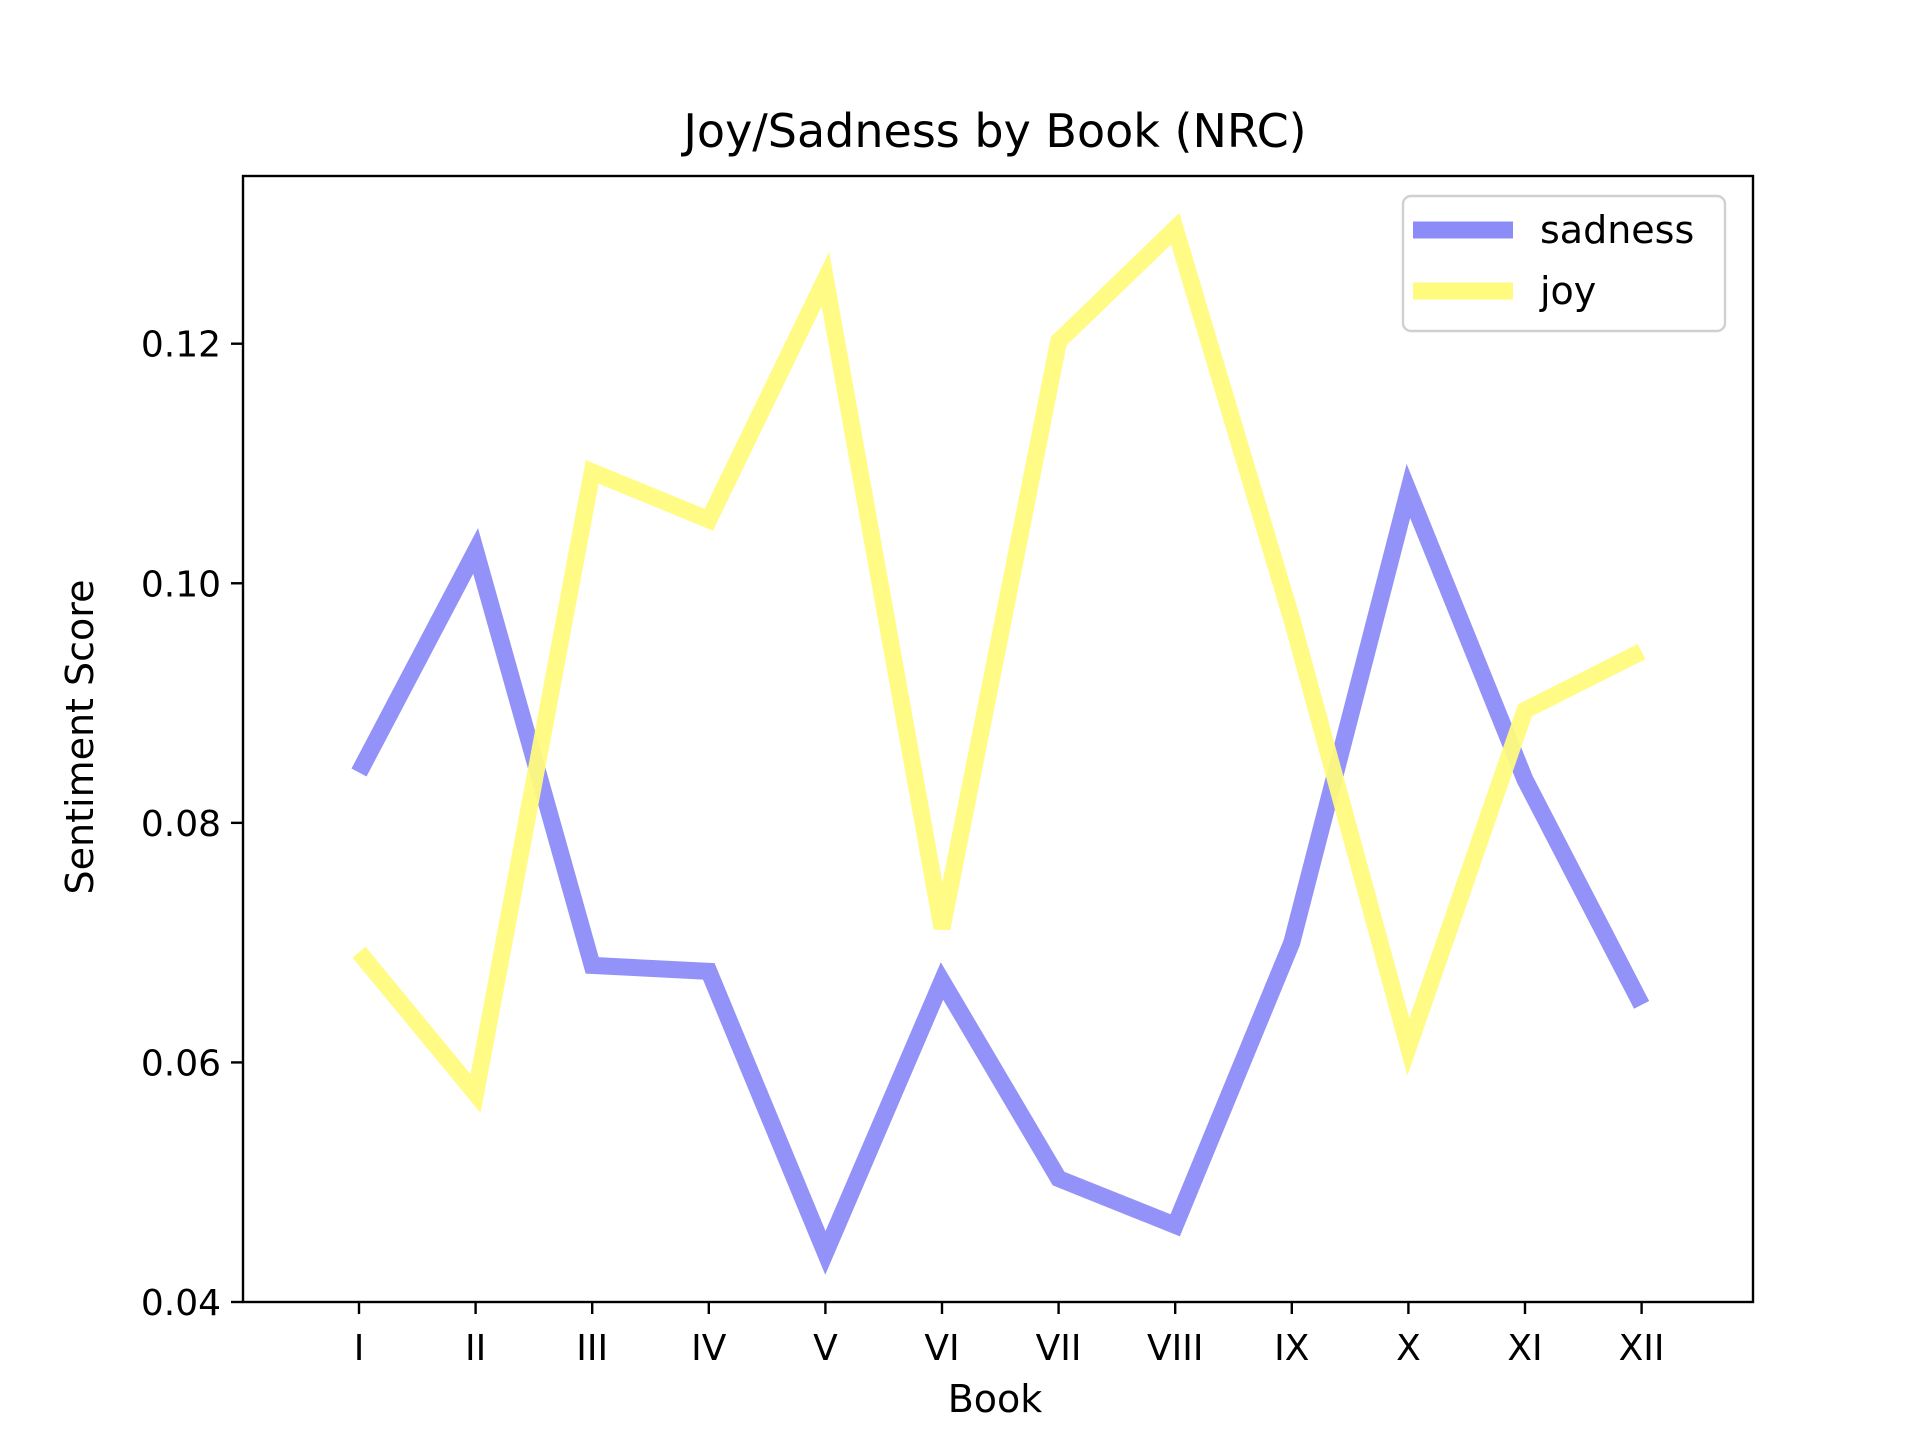 This screenshot has height=1440, width=1920. Describe the element at coordinates (1617, 230) in the screenshot. I see `legend-label-sadness: sadness` at that location.